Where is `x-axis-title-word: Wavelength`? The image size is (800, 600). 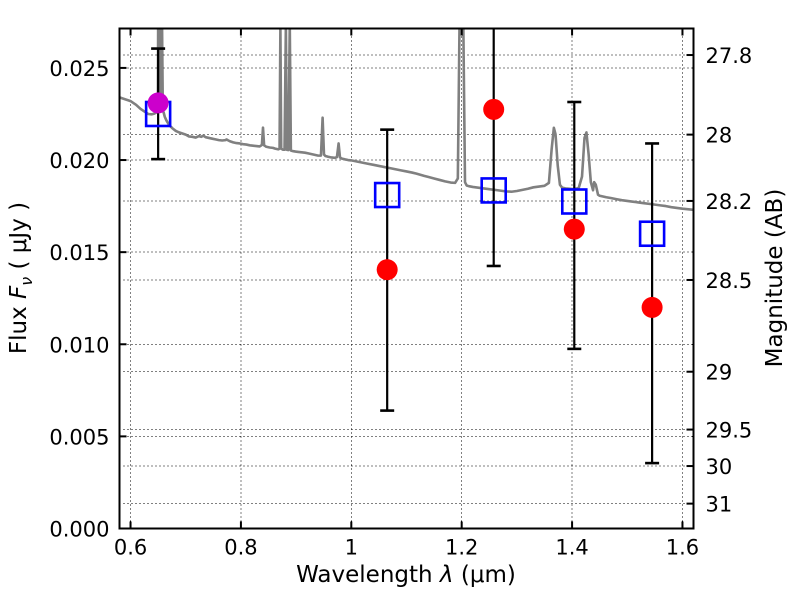 x-axis-title-word: Wavelength is located at coordinates (364, 575).